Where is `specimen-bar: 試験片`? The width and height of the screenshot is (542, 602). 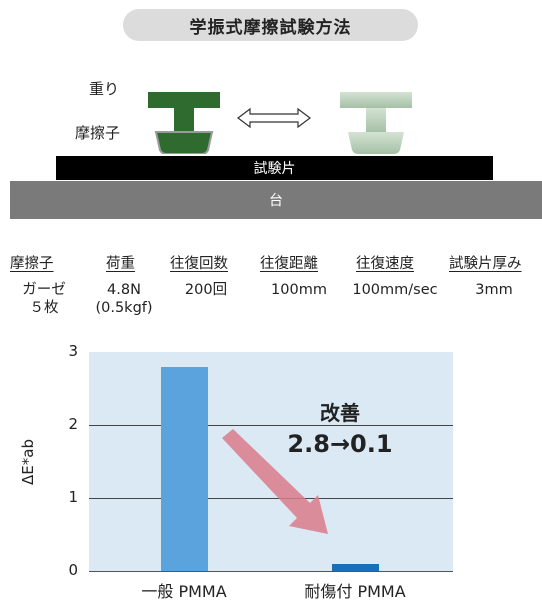
specimen-bar: 試験片 is located at coordinates (274, 168).